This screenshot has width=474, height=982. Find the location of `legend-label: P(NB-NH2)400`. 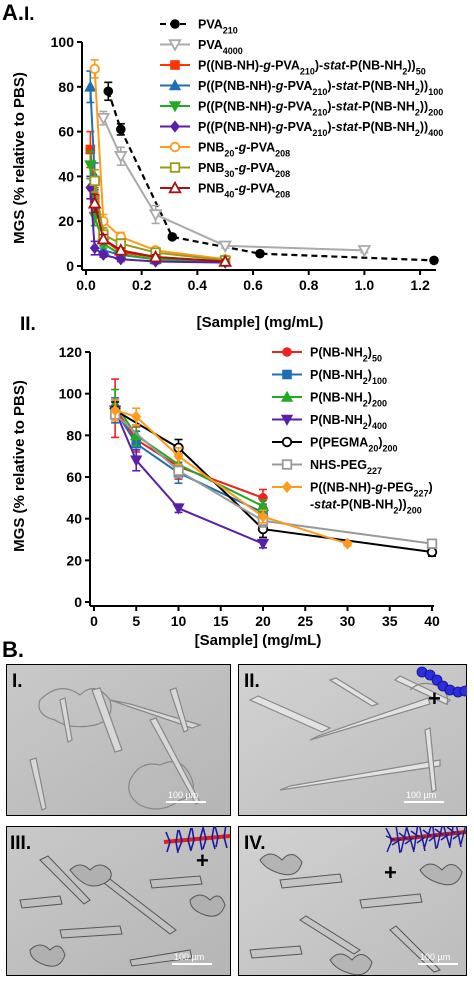

legend-label: P(NB-NH2)400 is located at coordinates (348, 422).